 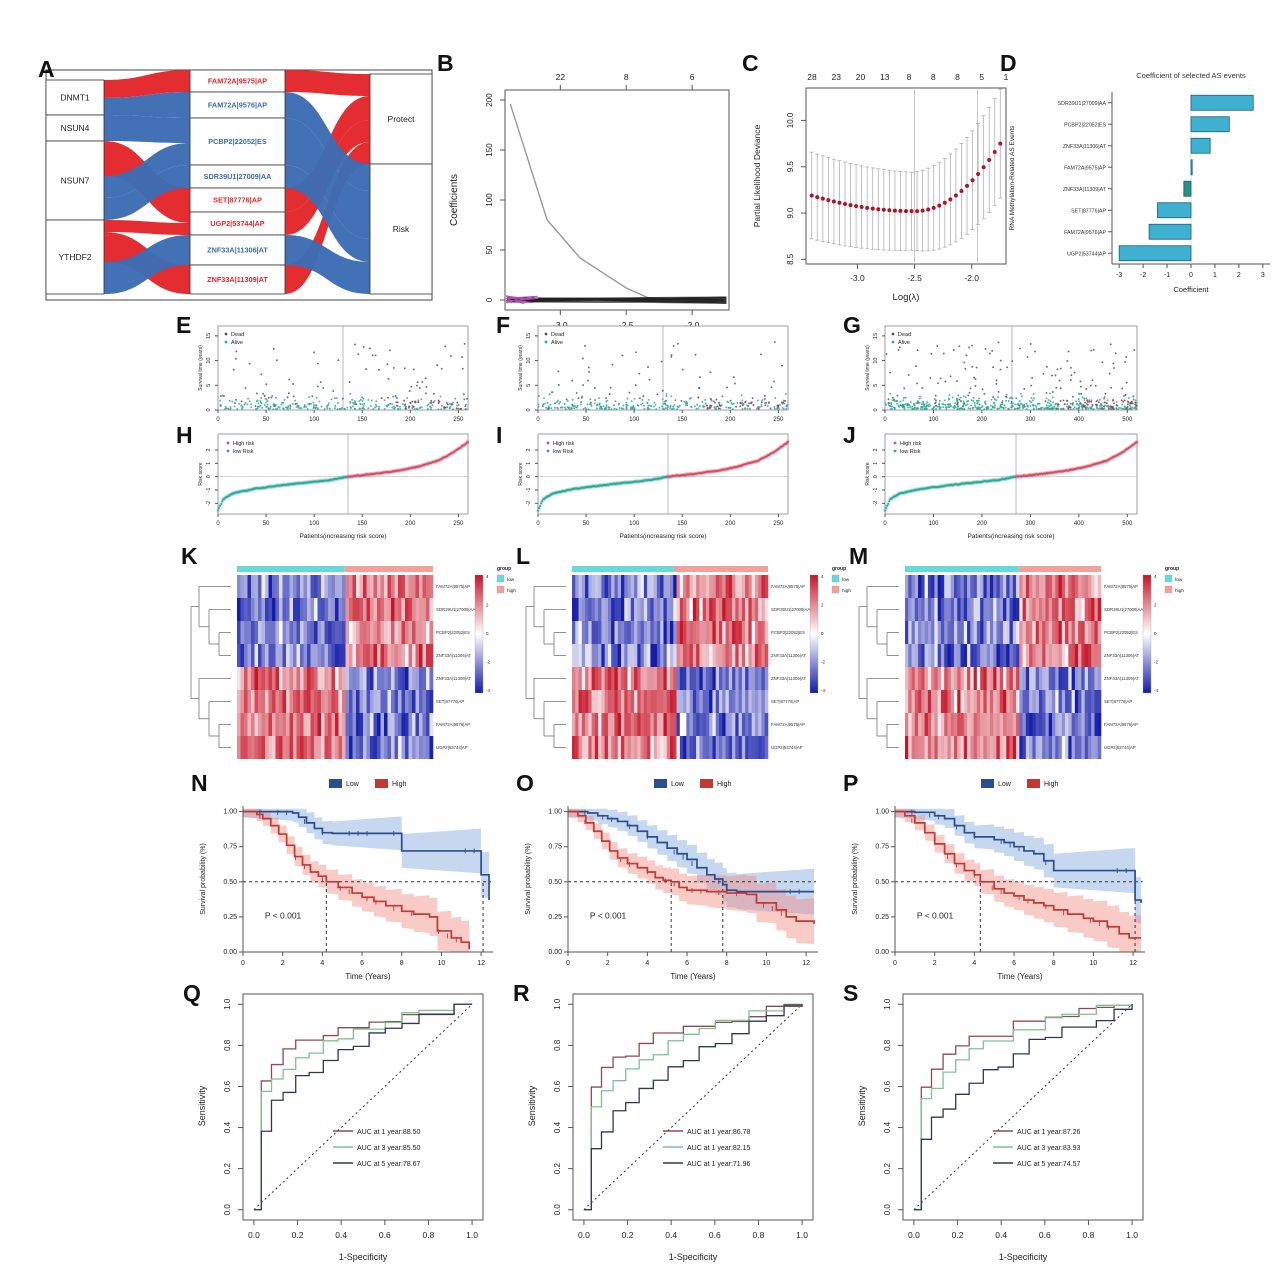 What do you see at coordinates (314, 524) in the screenshot?
I see `svg-text: 100` at bounding box center [314, 524].